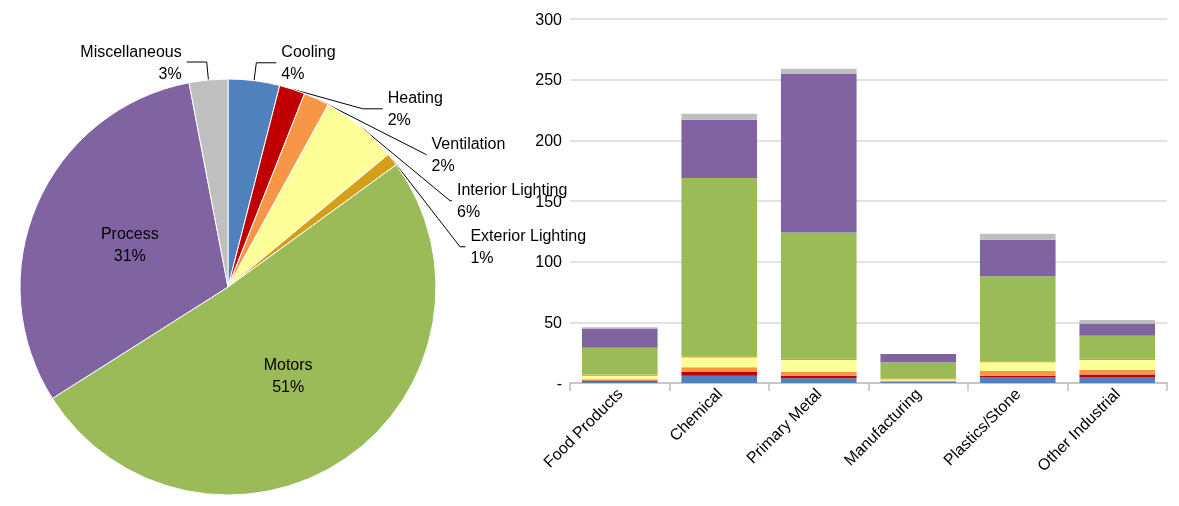  Describe the element at coordinates (549, 19) in the screenshot. I see `y-tick-label: 300` at that location.